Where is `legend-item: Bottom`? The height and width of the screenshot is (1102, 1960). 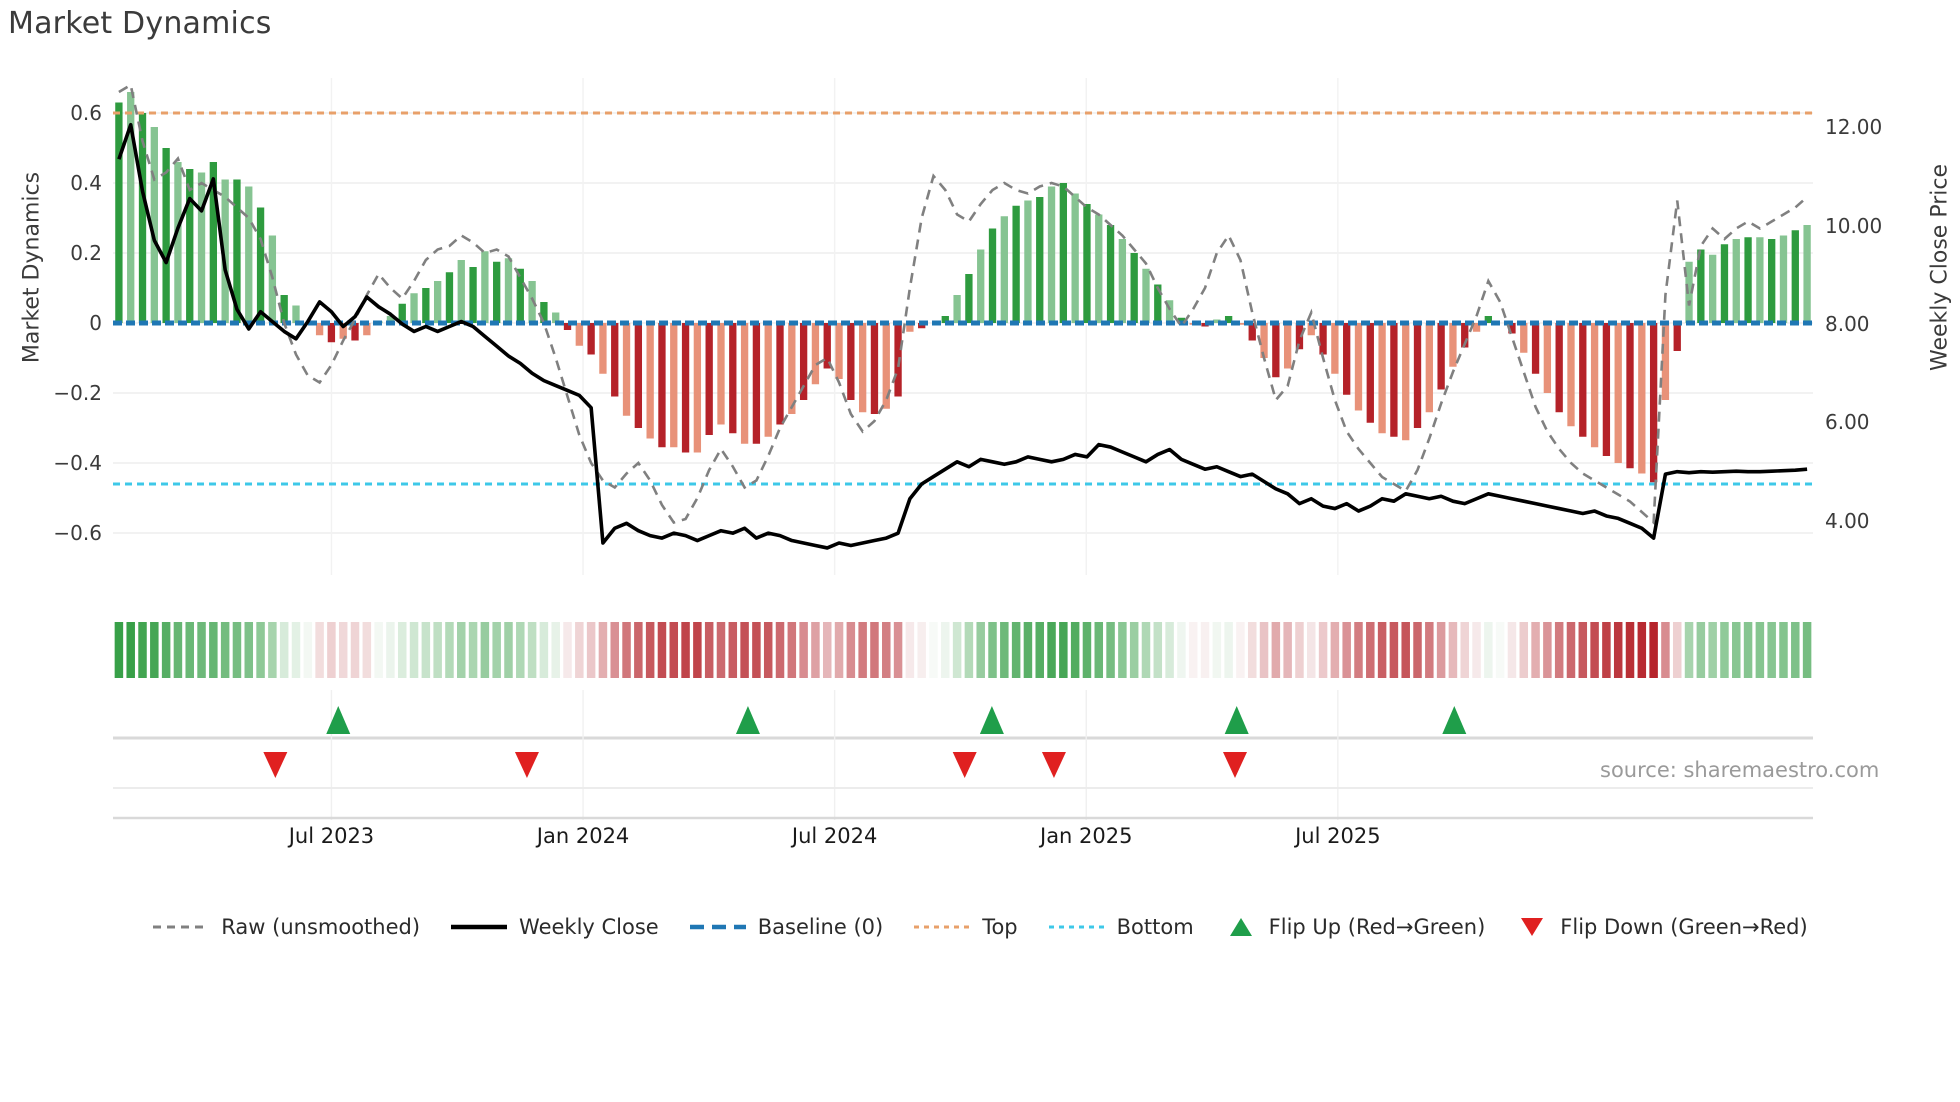 legend-item: Bottom is located at coordinates (1121, 927).